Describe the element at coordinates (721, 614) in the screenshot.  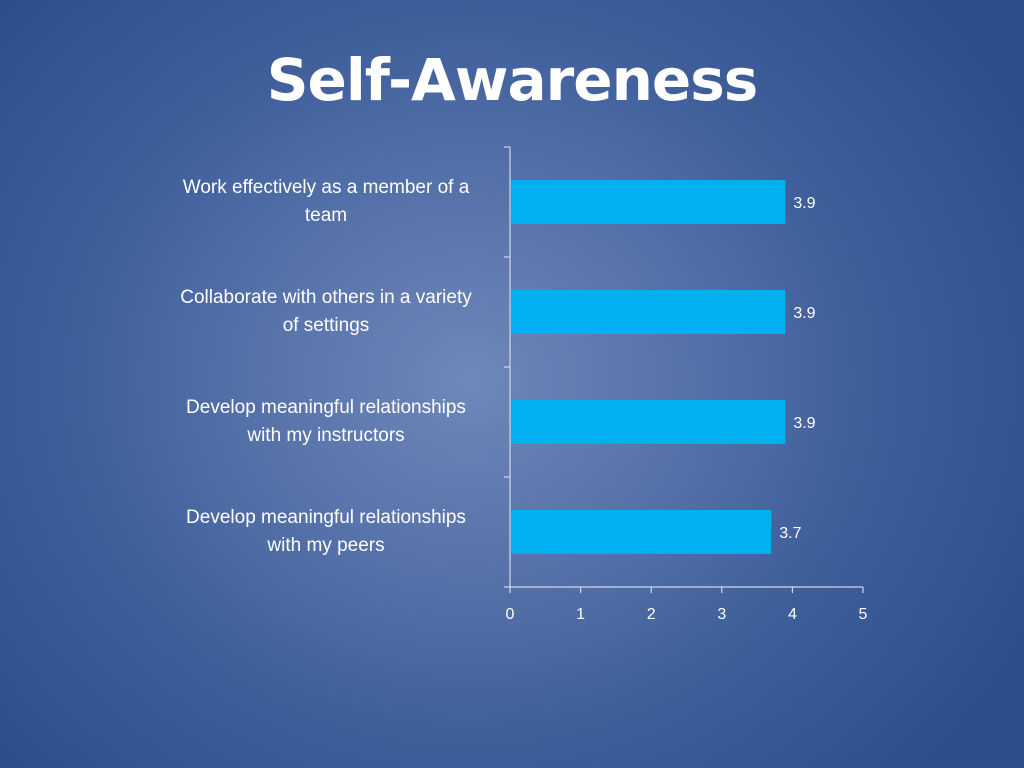
I see `value-tick-label: 3` at that location.